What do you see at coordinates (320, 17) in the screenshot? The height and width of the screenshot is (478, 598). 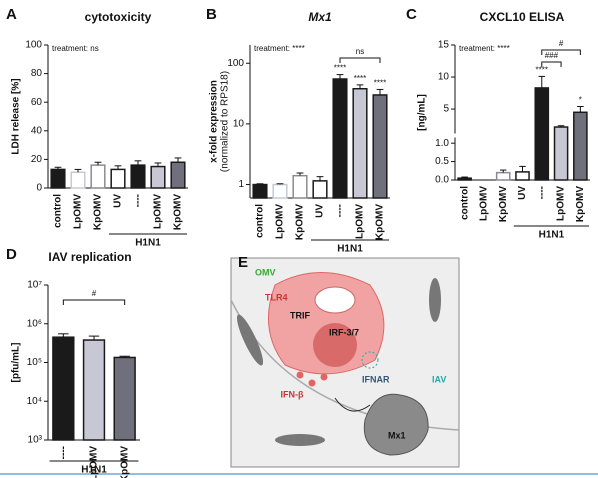 I see `chart-title: Mx1` at bounding box center [320, 17].